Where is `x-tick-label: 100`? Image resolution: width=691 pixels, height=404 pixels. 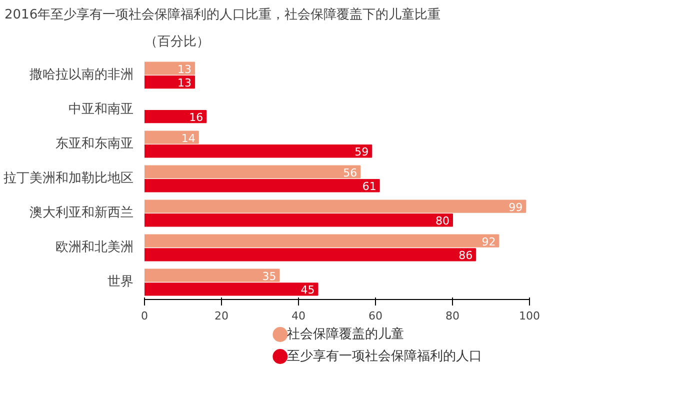
x-tick-label: 100 is located at coordinates (529, 316).